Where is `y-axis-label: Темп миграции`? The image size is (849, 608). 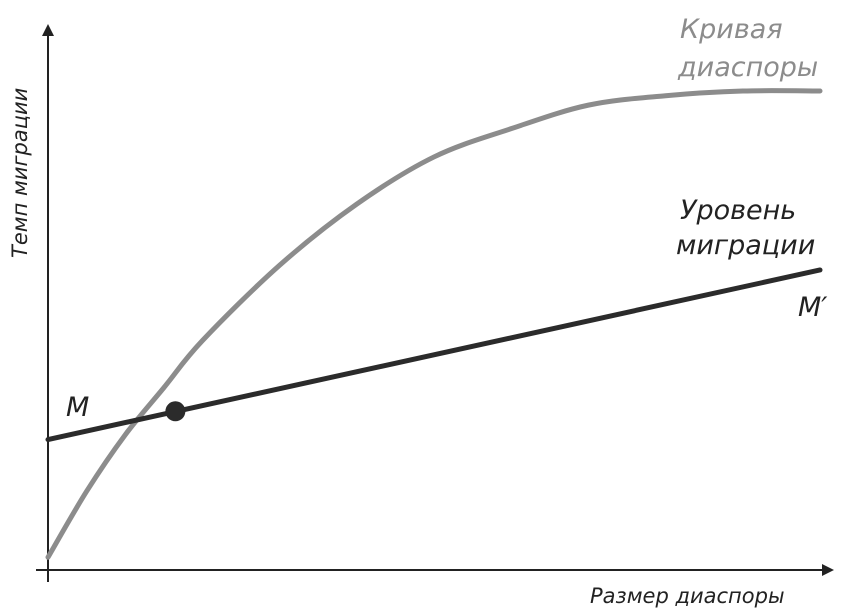
y-axis-label: Темп миграции is located at coordinates (20, 173).